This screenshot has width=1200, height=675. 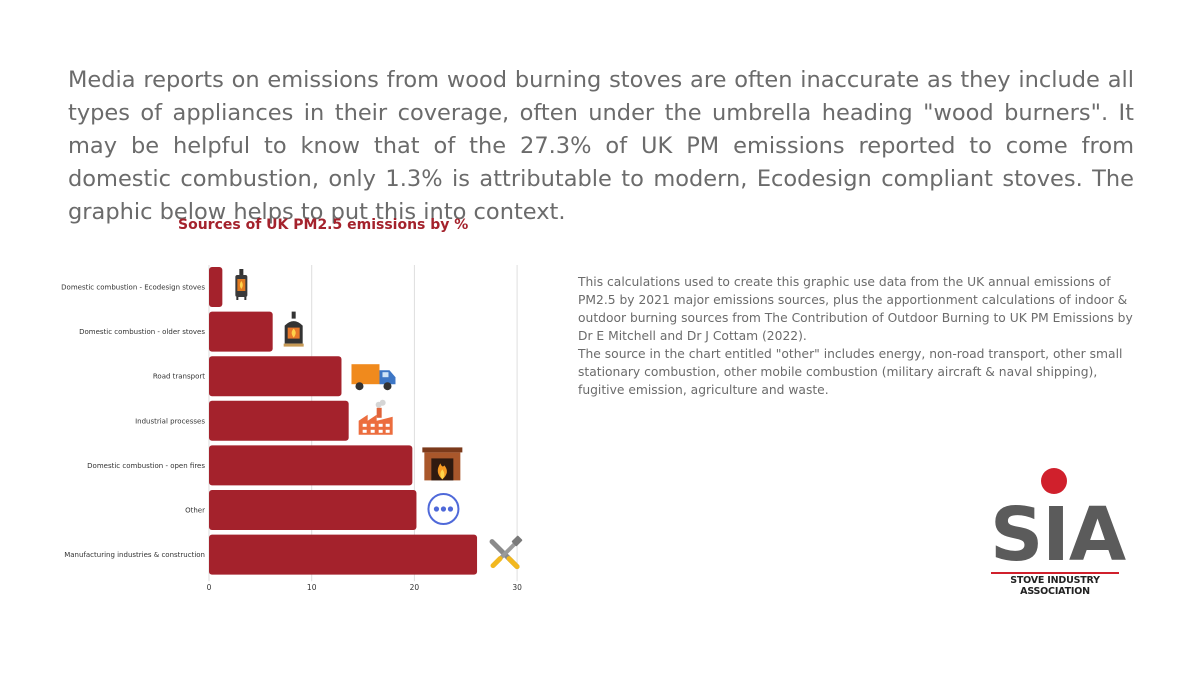 What do you see at coordinates (312, 587) in the screenshot?
I see `x-tick-label: 10` at bounding box center [312, 587].